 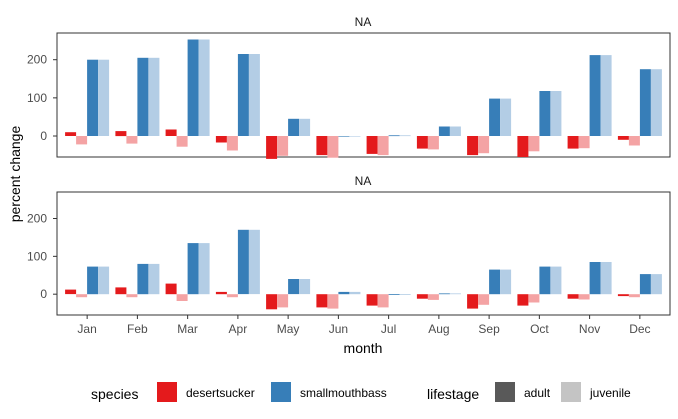 What do you see at coordinates (221, 139) in the screenshot?
I see `bar-p1-desertsucker-adult-apr` at bounding box center [221, 139].